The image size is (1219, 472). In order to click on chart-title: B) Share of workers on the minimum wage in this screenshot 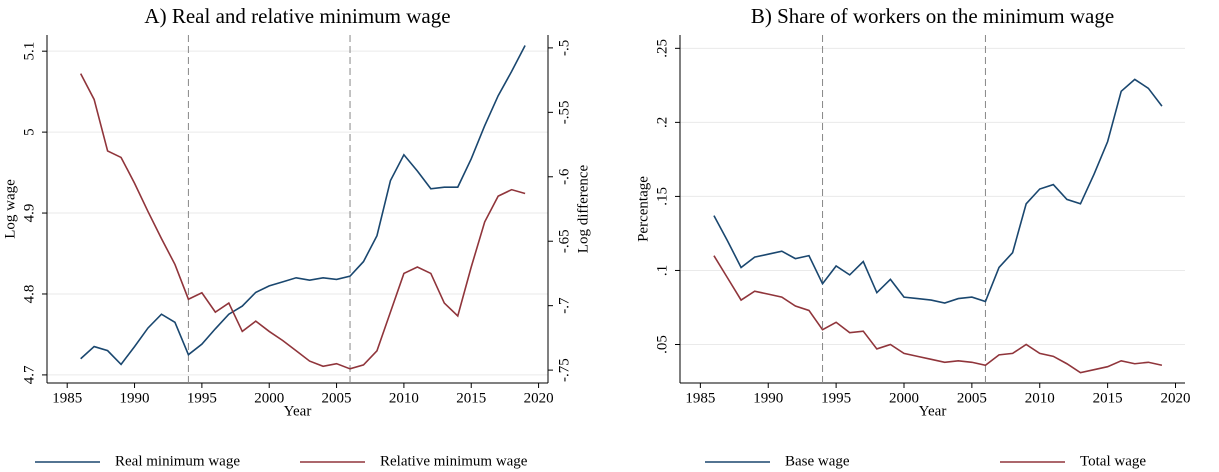, I will do `click(932, 16)`.